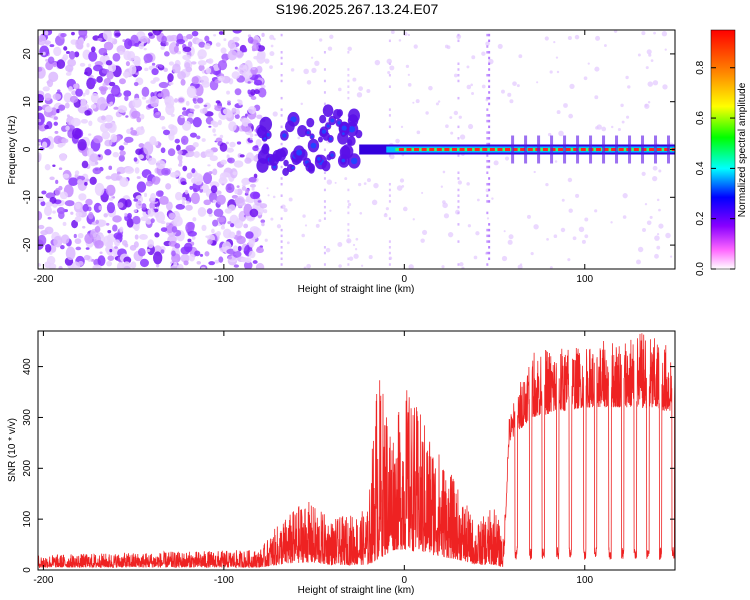 The height and width of the screenshot is (600, 750). I want to click on spectrogram-blob-core, so click(328, 126).